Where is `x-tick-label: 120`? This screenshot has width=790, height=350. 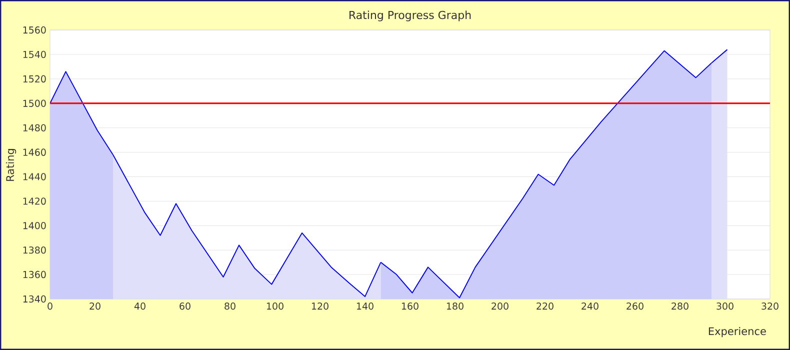 x-tick-label: 120 is located at coordinates (320, 306).